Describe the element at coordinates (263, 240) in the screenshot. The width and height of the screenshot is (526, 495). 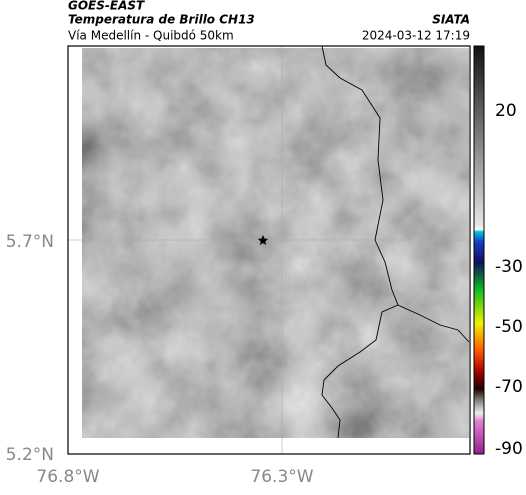
I see `location-star` at that location.